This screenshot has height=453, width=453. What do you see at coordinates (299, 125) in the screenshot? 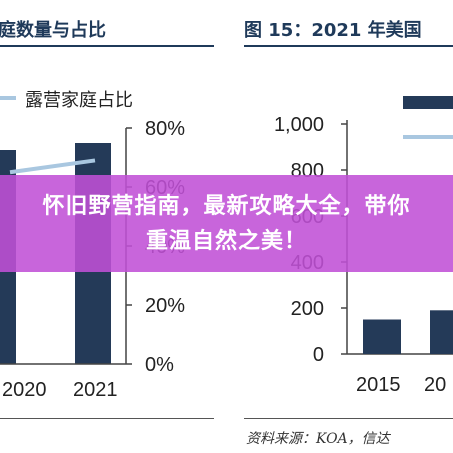
I see `y-axis-tick-label: 1,000` at bounding box center [299, 125].